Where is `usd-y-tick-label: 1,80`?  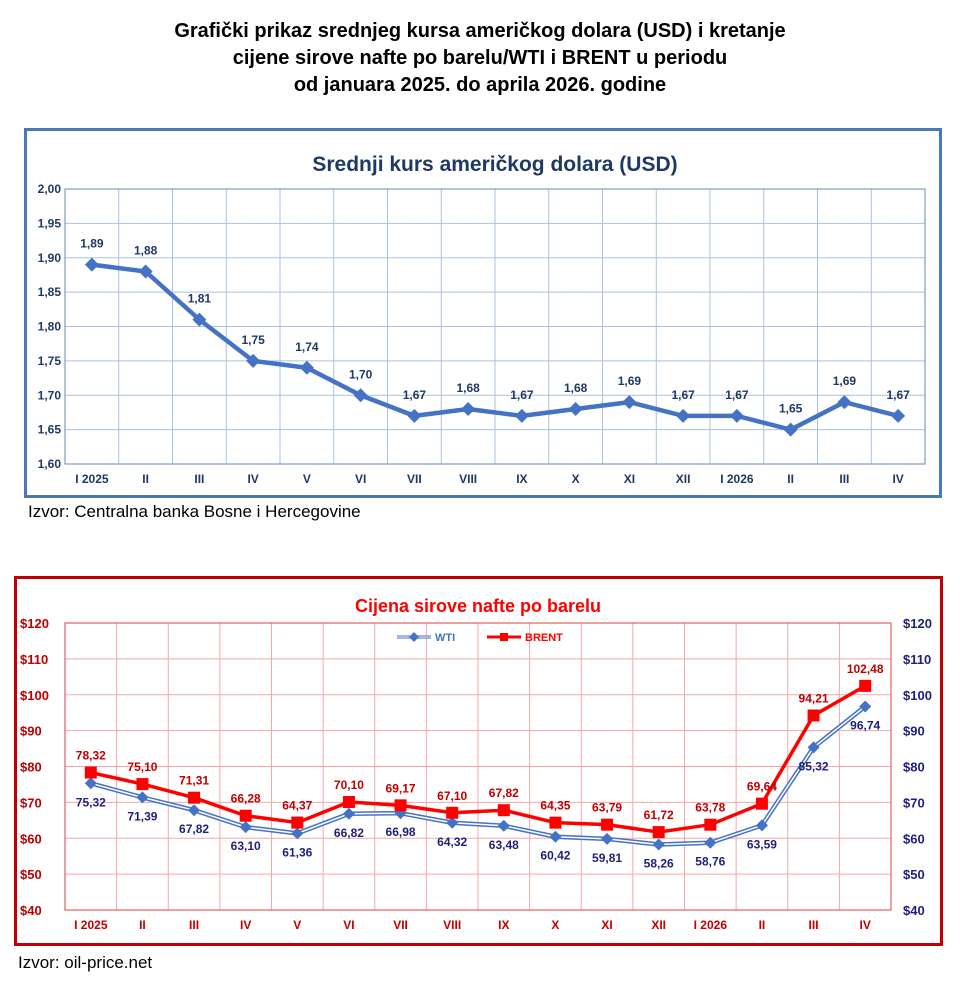 usd-y-tick-label: 1,80 is located at coordinates (50, 327).